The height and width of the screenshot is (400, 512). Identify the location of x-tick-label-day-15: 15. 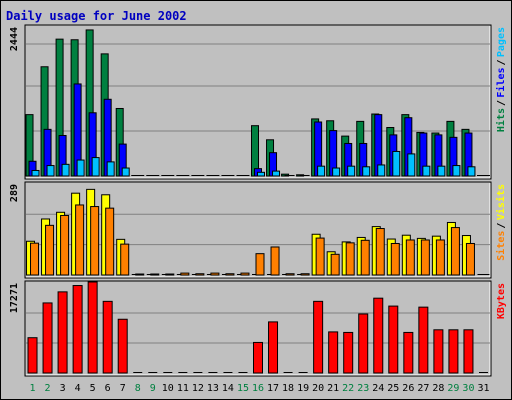
(243, 388).